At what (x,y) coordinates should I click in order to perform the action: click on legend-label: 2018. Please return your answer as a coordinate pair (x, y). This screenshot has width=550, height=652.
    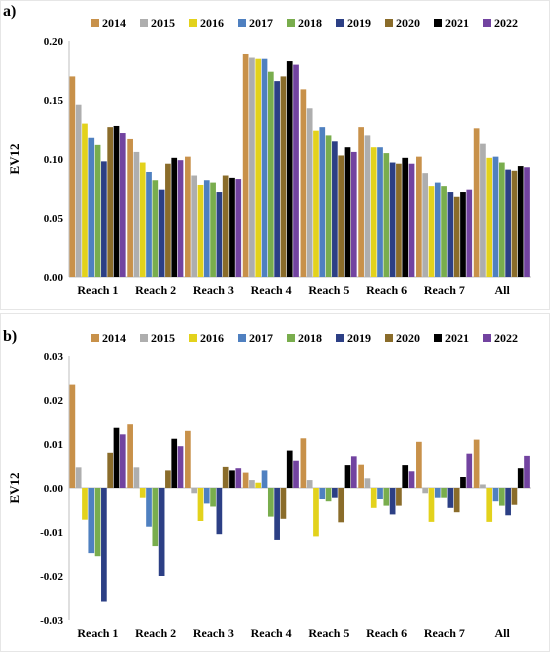
    Looking at the image, I should click on (310, 23).